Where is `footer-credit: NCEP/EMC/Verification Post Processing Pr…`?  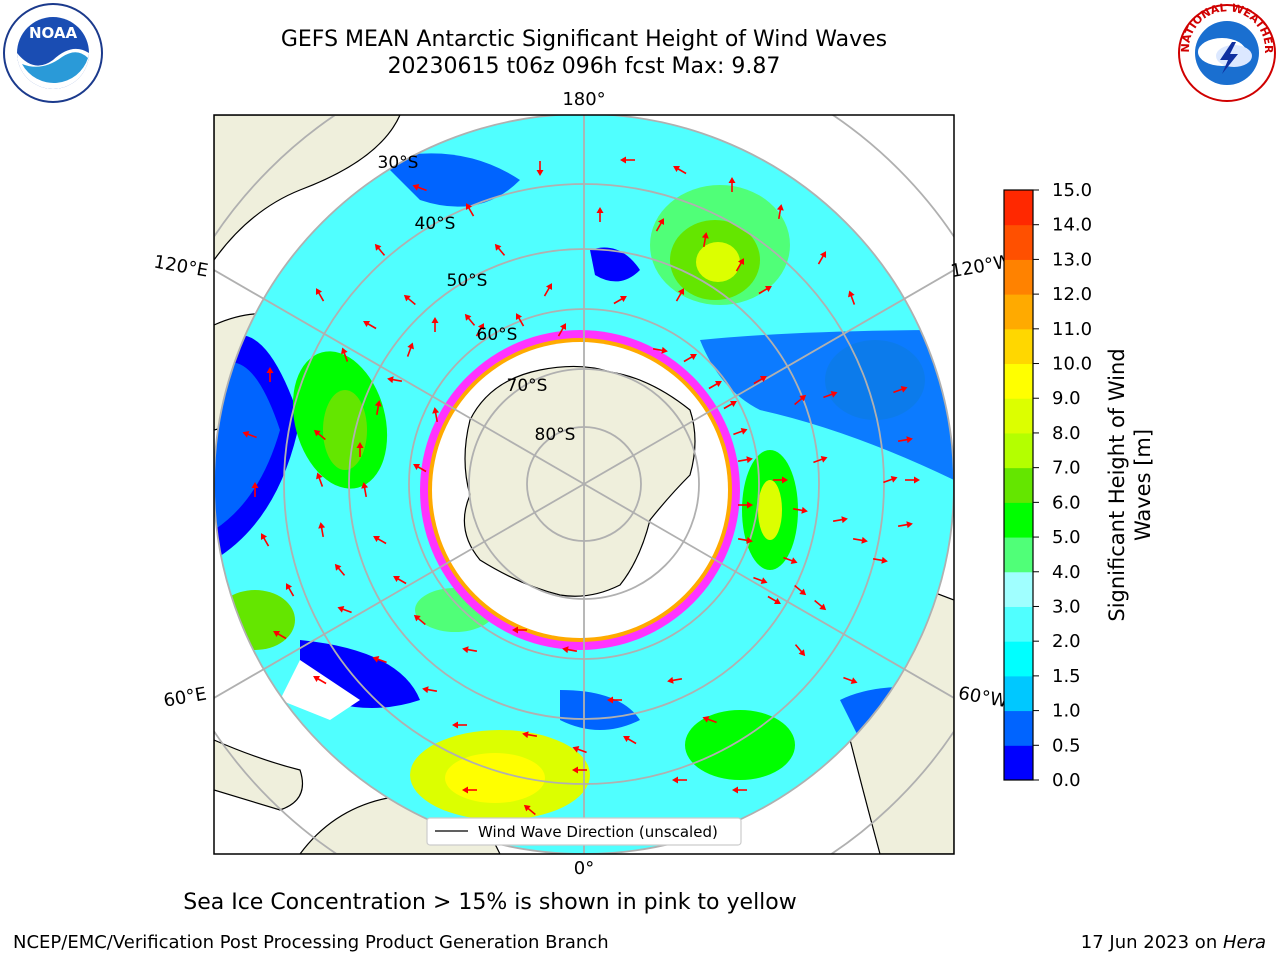 footer-credit: NCEP/EMC/Verification Post Processing Pr… is located at coordinates (311, 942).